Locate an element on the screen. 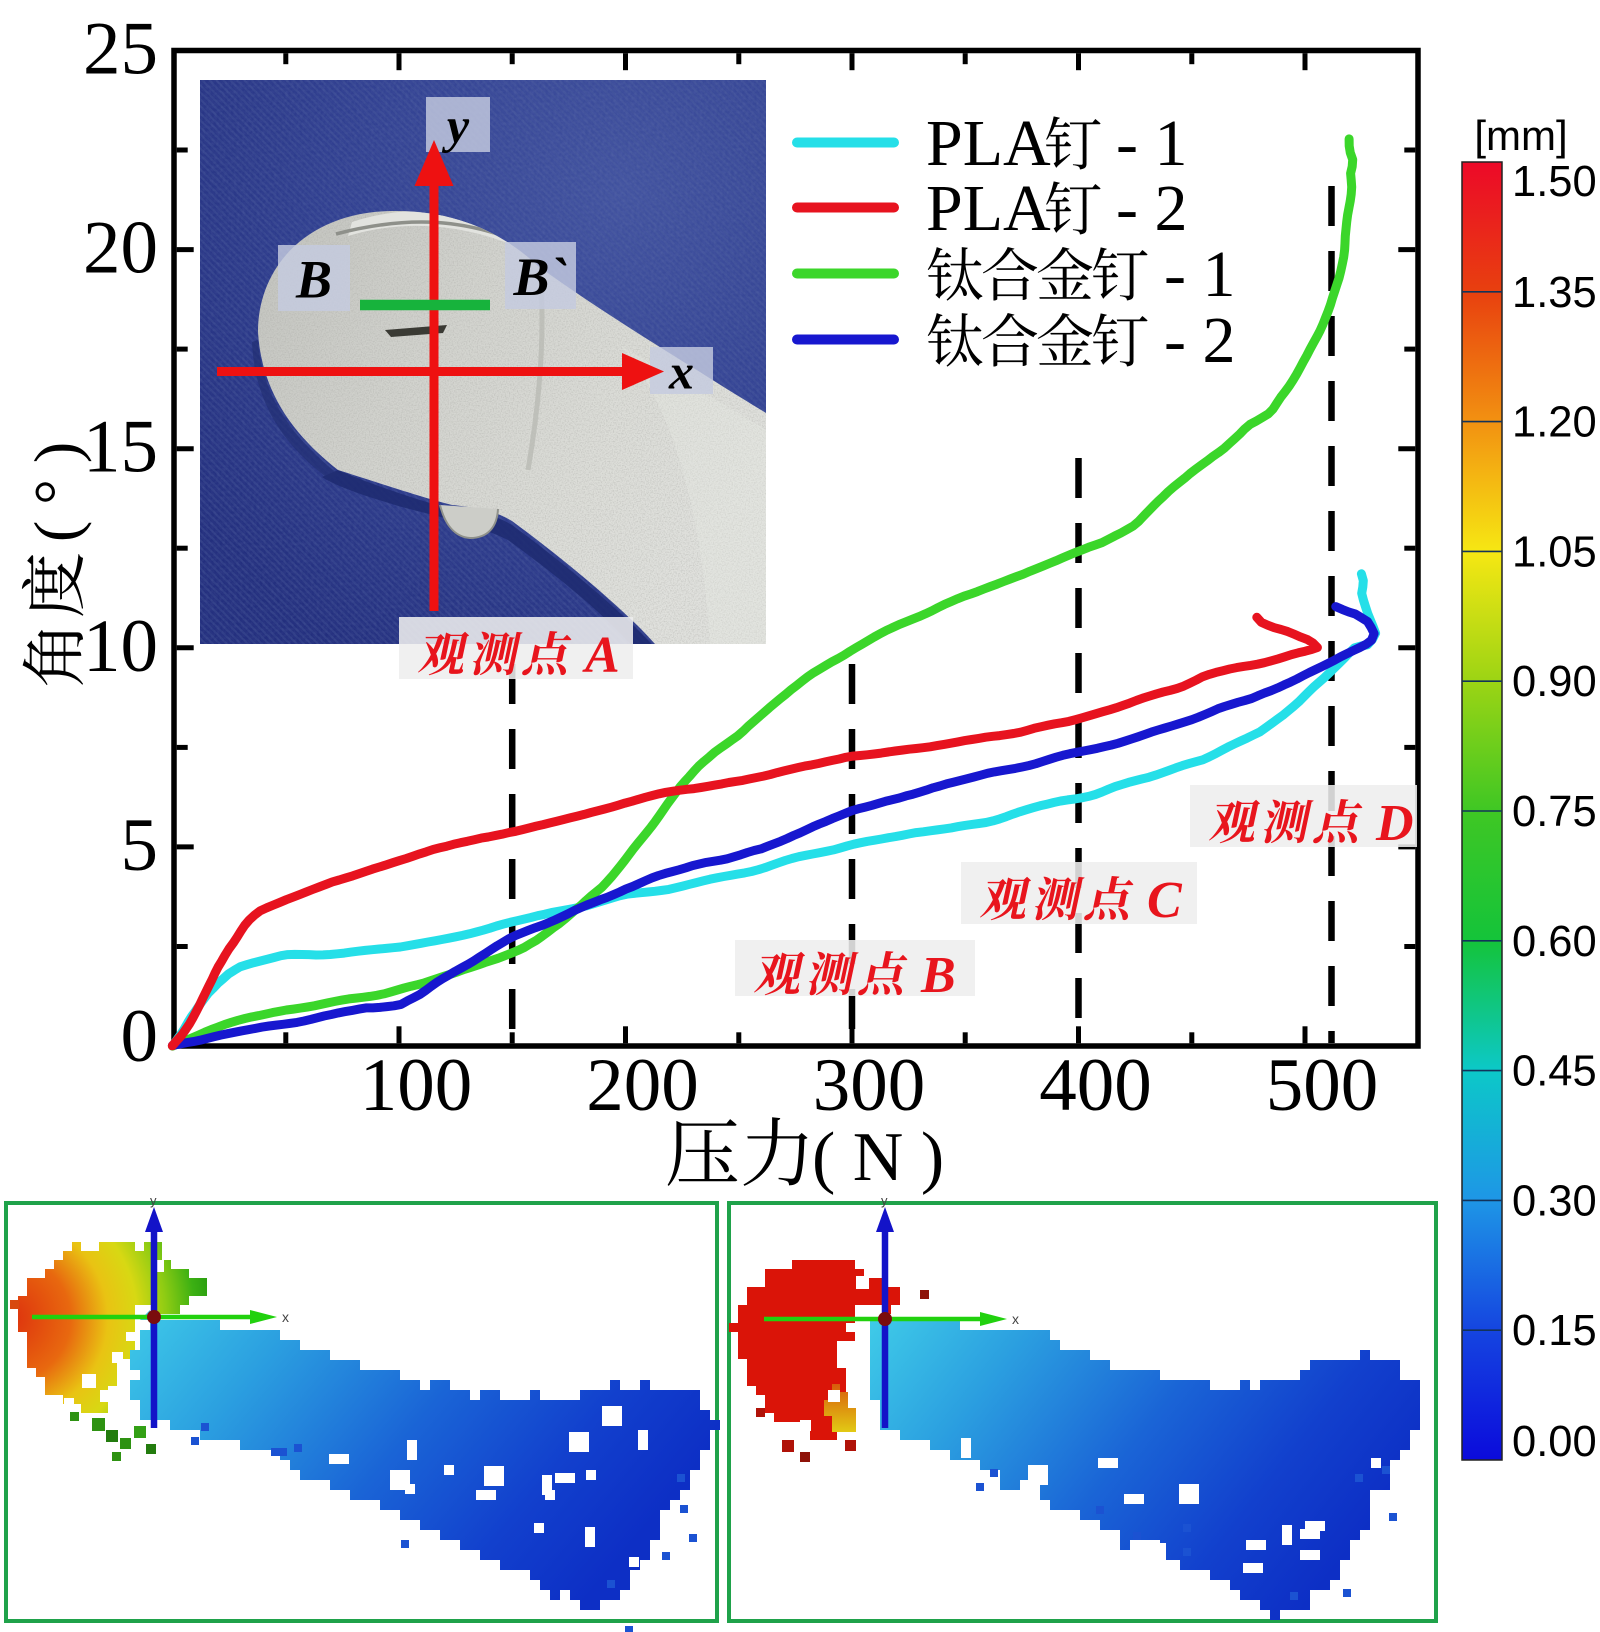 The height and width of the screenshot is (1632, 1600). svg-text: 5 is located at coordinates (140, 845).